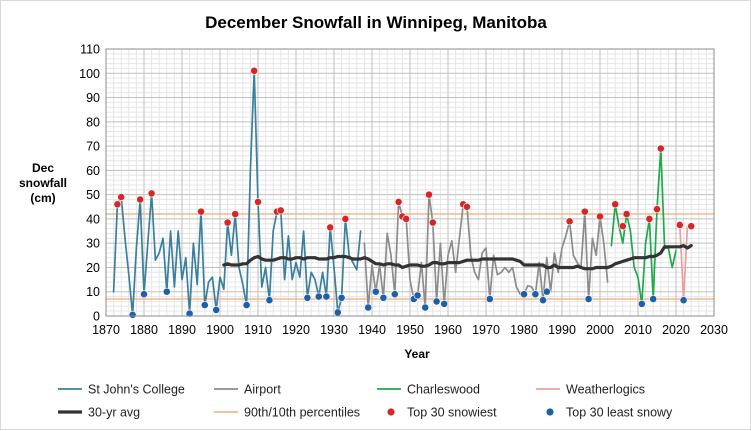 Image resolution: width=751 pixels, height=431 pixels. I want to click on legend-label: 30-yr avg, so click(114, 413).